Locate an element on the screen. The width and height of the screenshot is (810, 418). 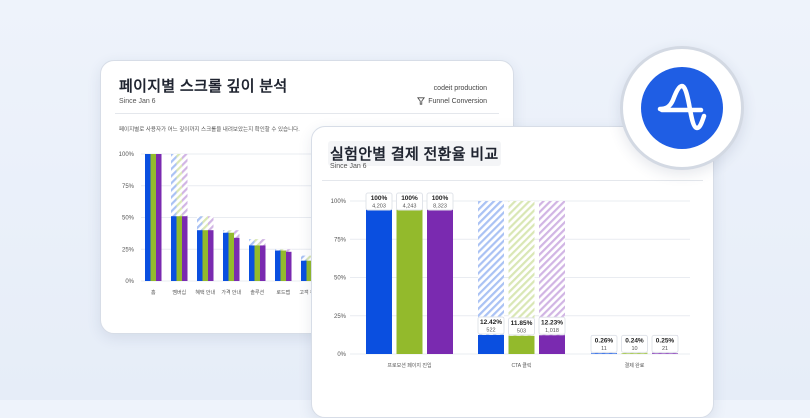
data-label-count: 4,243 is located at coordinates (410, 207).